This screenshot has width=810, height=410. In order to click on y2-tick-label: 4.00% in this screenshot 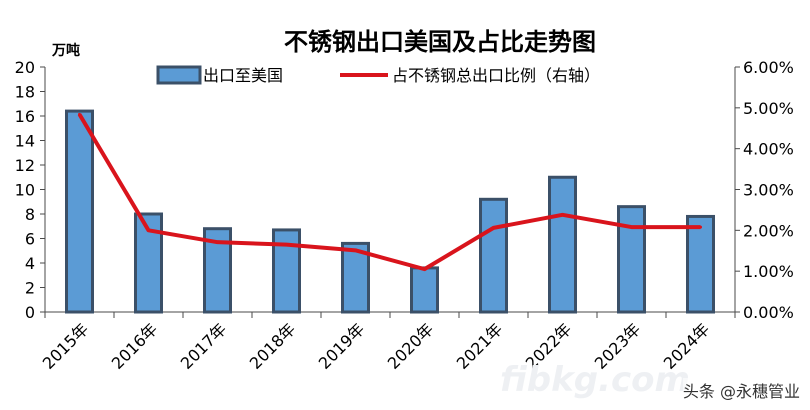, I will do `click(768, 149)`.